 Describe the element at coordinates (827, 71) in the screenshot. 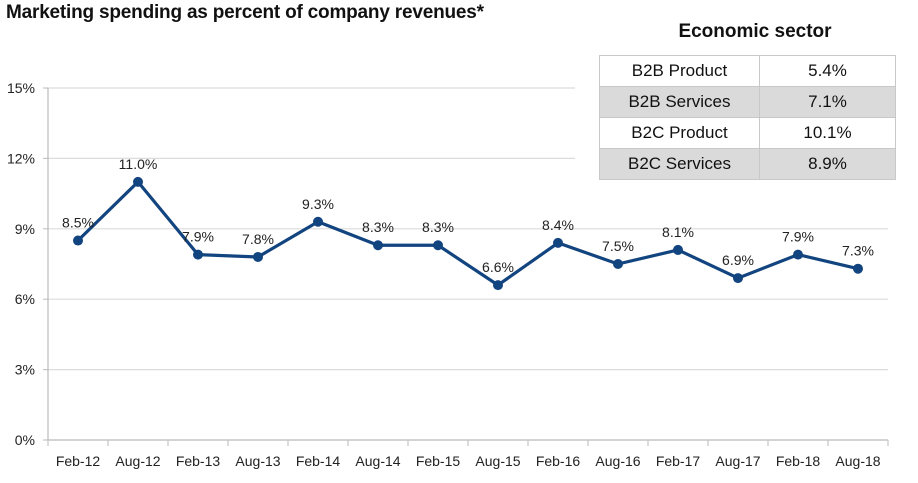

I see `sector-value: 5.4%` at that location.